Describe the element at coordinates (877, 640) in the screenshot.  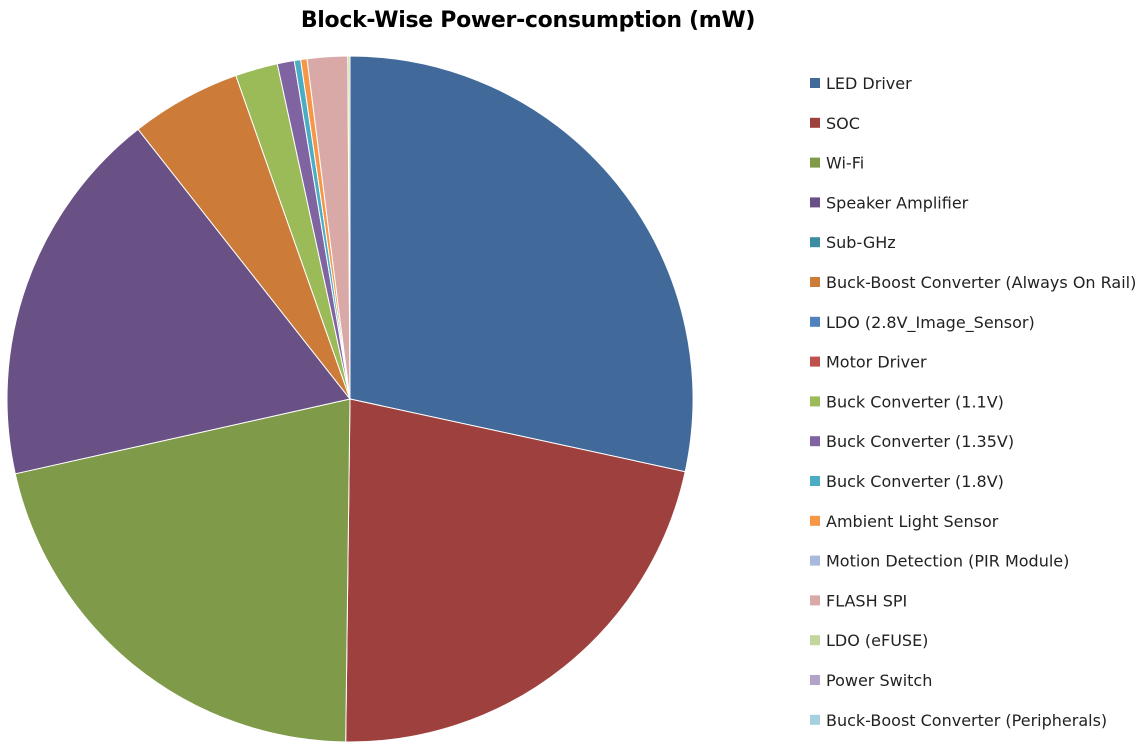
I see `legend-label: LDO (eFUSE)` at that location.